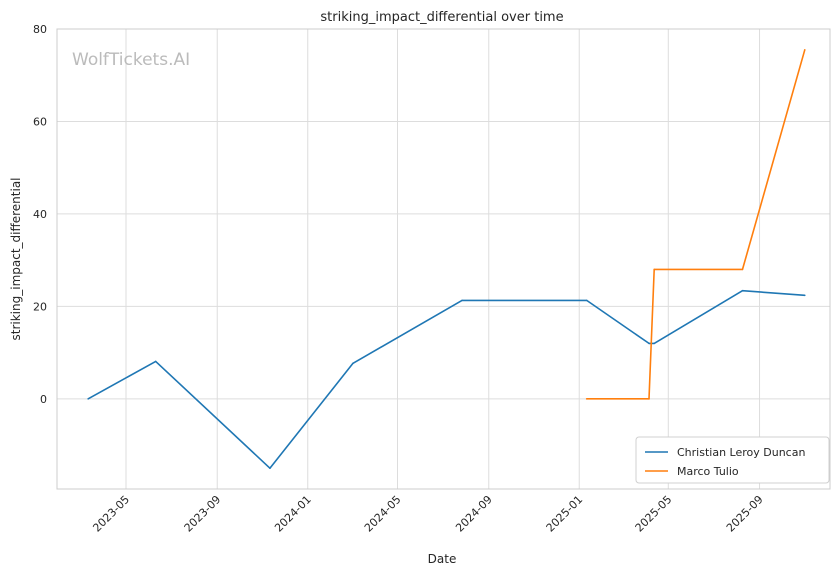 The image size is (840, 575). I want to click on watermark: WolfTickets.AI, so click(131, 60).